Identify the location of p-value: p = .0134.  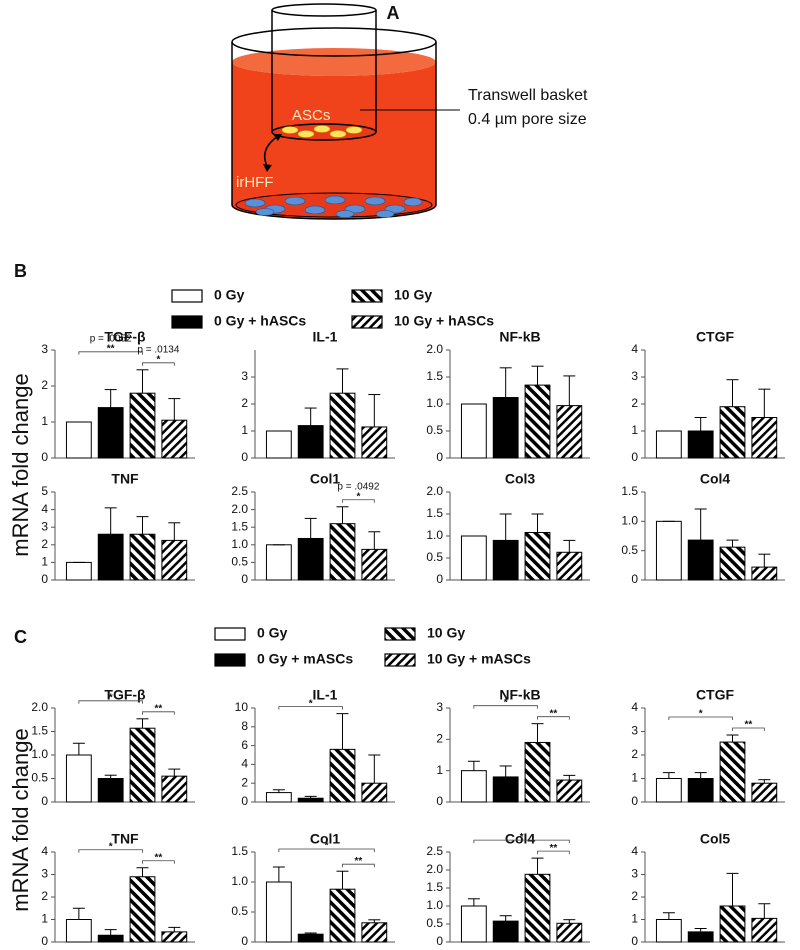
(158, 349).